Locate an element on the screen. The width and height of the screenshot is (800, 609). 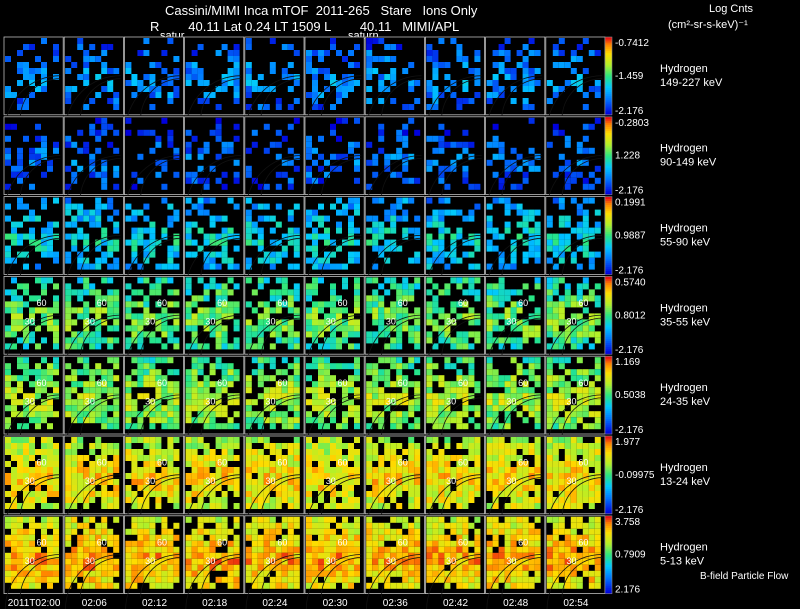
contour-line is located at coordinates (401, 178).